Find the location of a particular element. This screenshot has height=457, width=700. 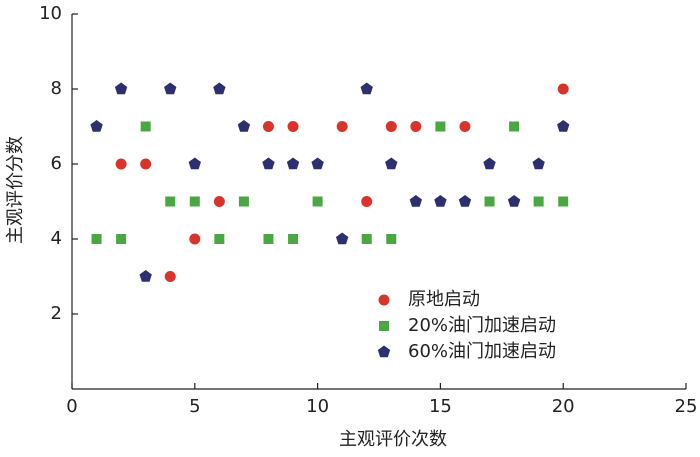

y-axis-label: 主观评价分数 is located at coordinates (15, 190).